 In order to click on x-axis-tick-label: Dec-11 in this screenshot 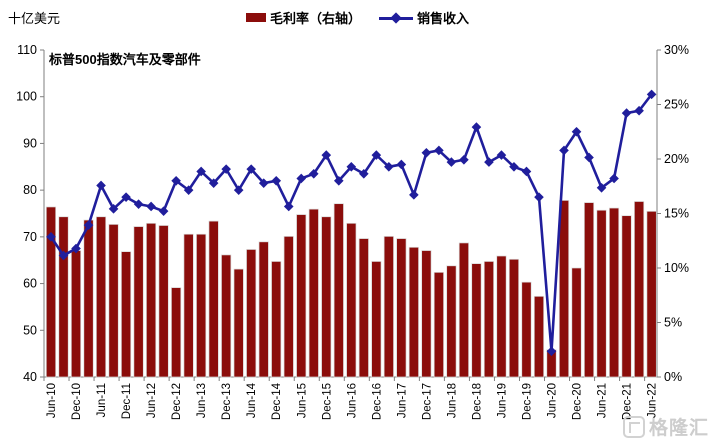, I will do `click(127, 401)`.